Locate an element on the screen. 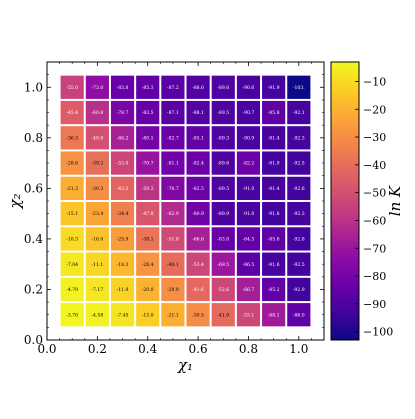 This screenshot has width=415, height=419. cell-value-label: -87.1 is located at coordinates (173, 113).